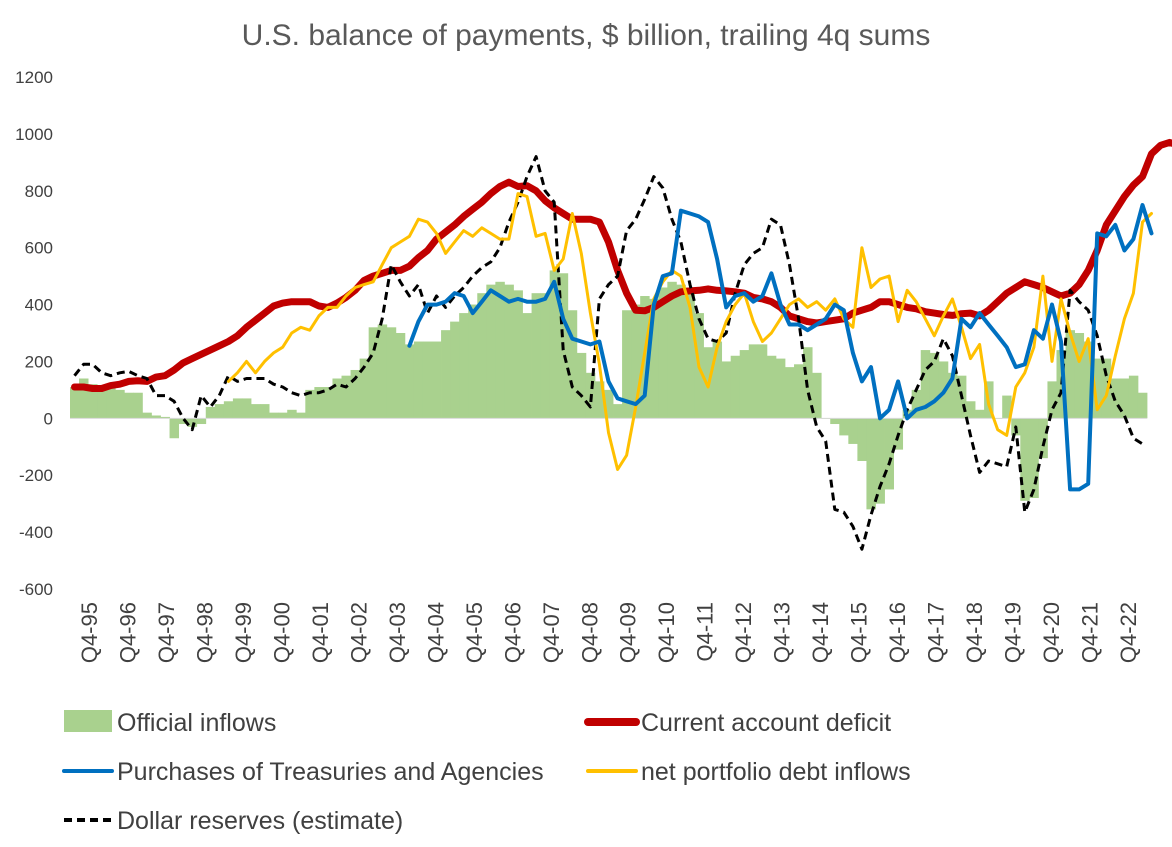  Describe the element at coordinates (34, 333) in the screenshot. I see `y-axis: 1200 1000 800 600 400 200 0 -200 -400 -600` at that location.